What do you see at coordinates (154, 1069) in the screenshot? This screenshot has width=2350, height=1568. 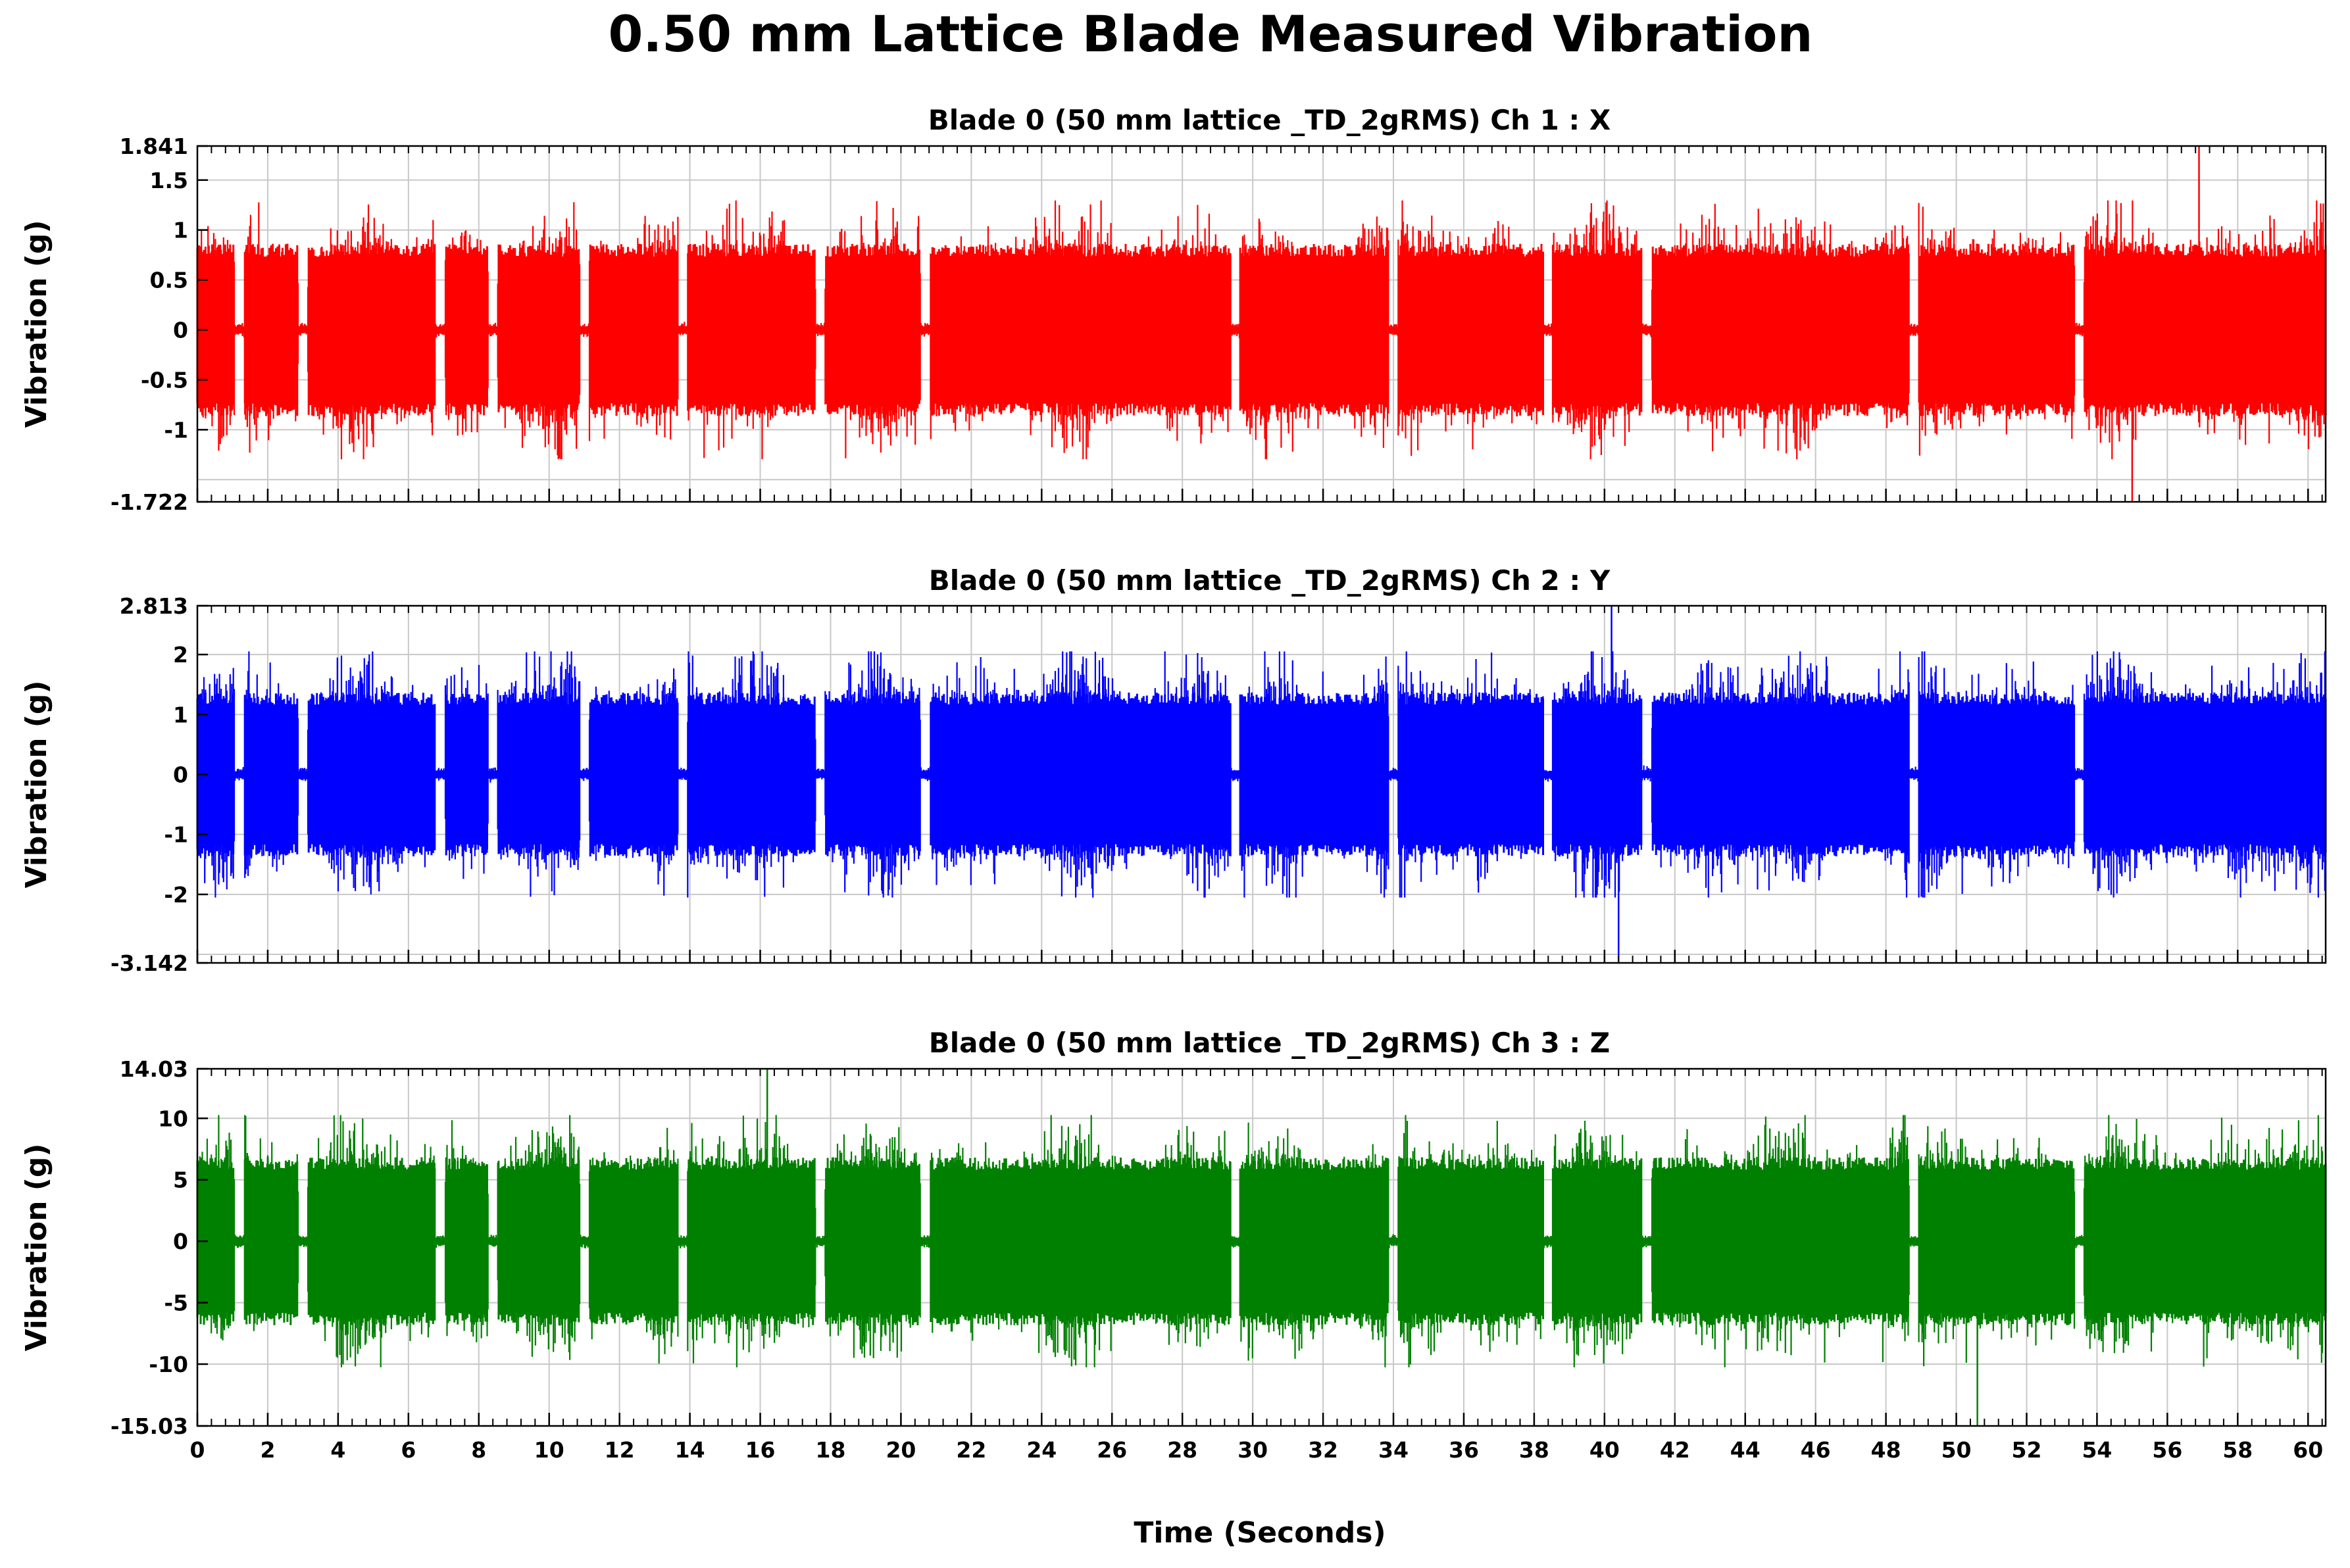 I see `y-tick-label: 14.03` at bounding box center [154, 1069].